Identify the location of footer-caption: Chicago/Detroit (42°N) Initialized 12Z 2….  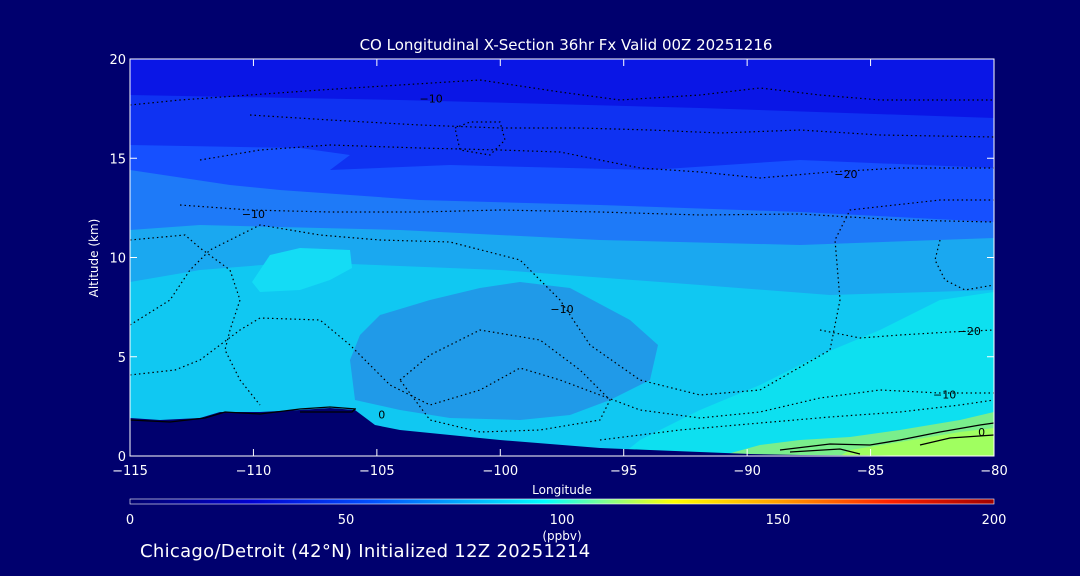
(365, 551).